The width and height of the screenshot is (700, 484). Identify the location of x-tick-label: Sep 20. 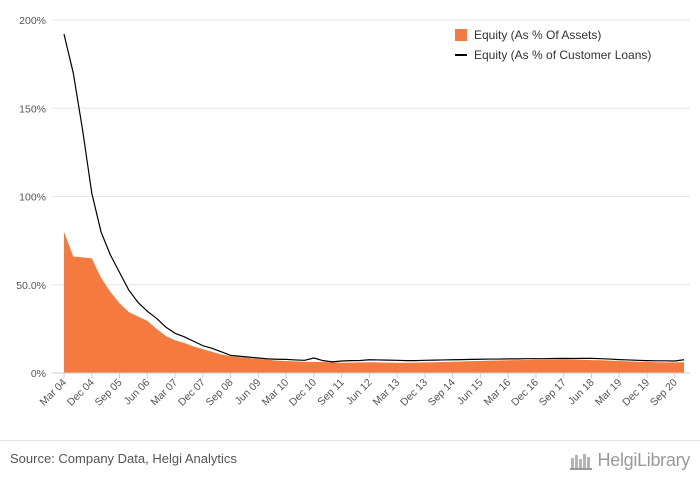
(664, 393).